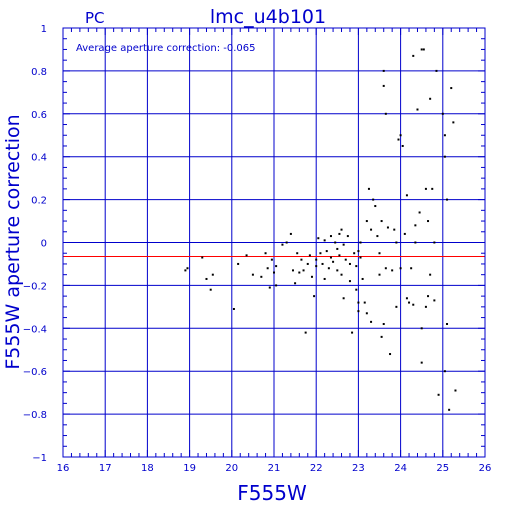 The height and width of the screenshot is (512, 512). I want to click on corner-label: PC, so click(95, 18).